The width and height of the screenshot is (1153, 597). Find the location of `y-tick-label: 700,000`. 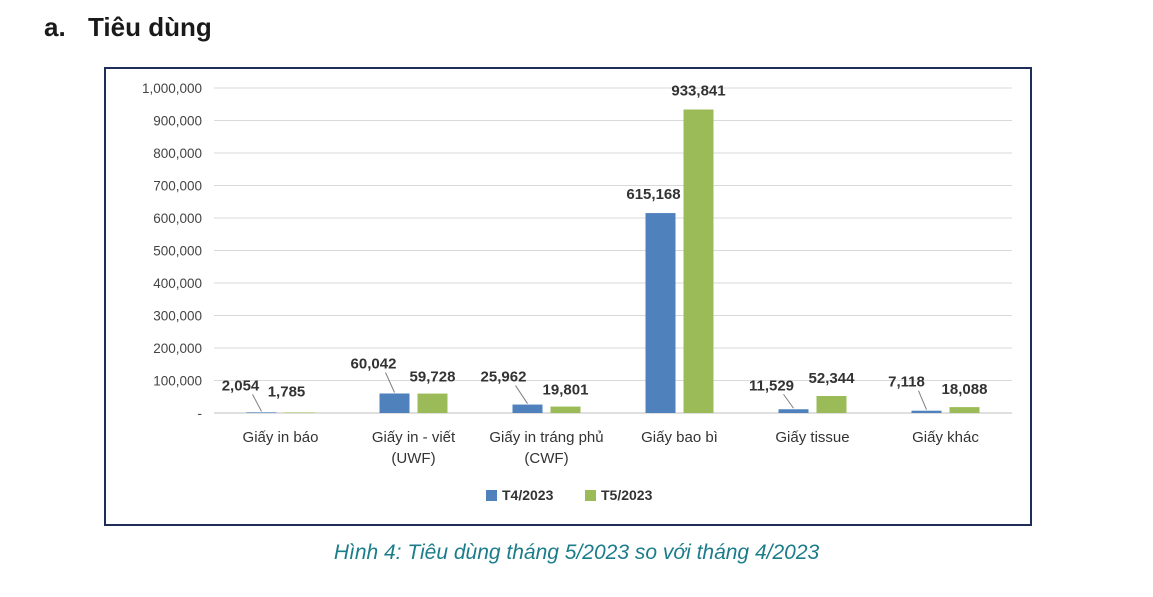

y-tick-label: 700,000 is located at coordinates (177, 186).